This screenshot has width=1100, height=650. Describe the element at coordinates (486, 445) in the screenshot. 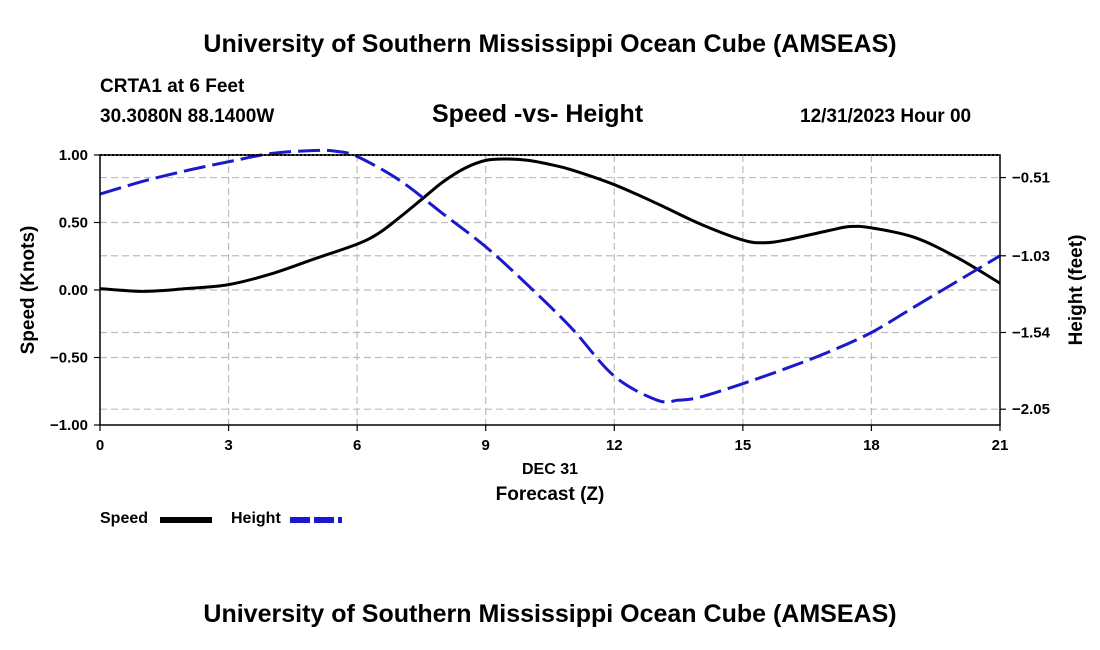

I see `x-tick-label: 9` at that location.